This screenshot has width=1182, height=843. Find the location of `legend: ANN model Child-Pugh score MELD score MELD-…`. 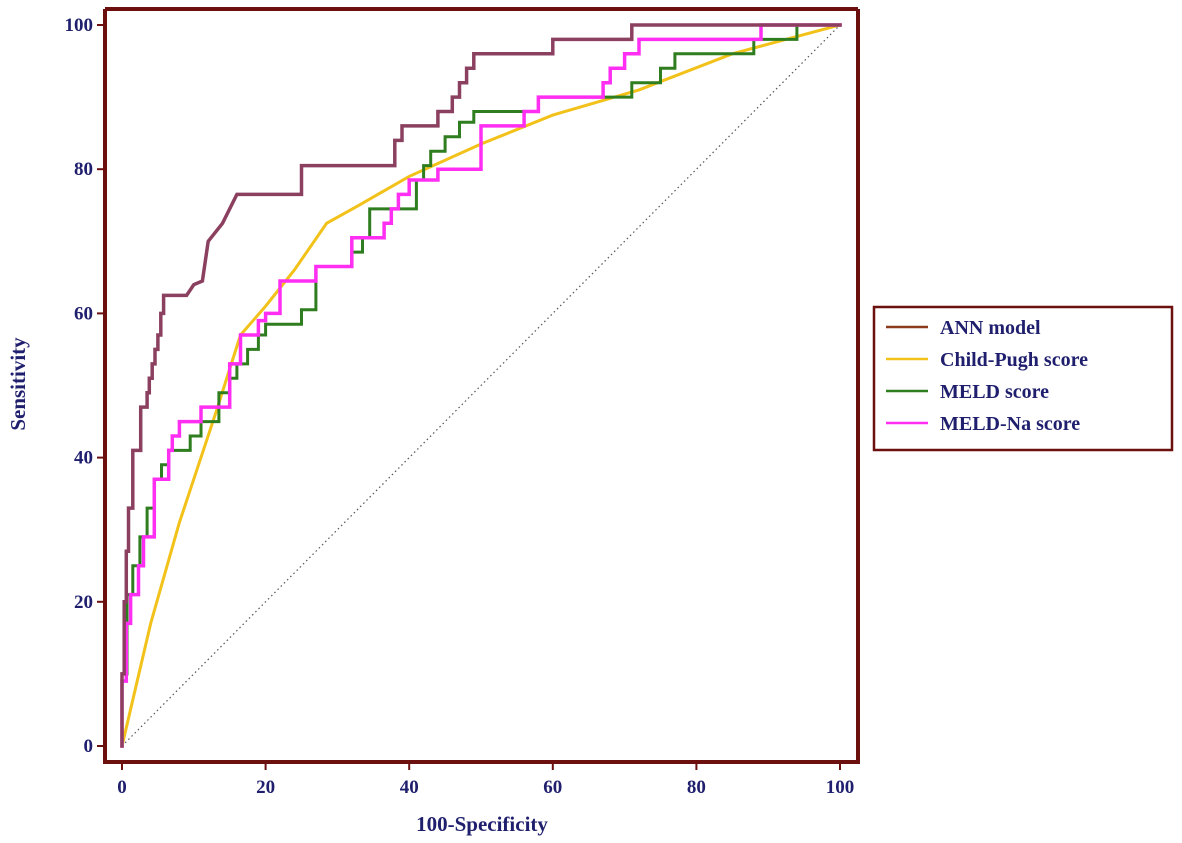

legend: ANN model Child-Pugh score MELD score MELD-… is located at coordinates (1023, 378).